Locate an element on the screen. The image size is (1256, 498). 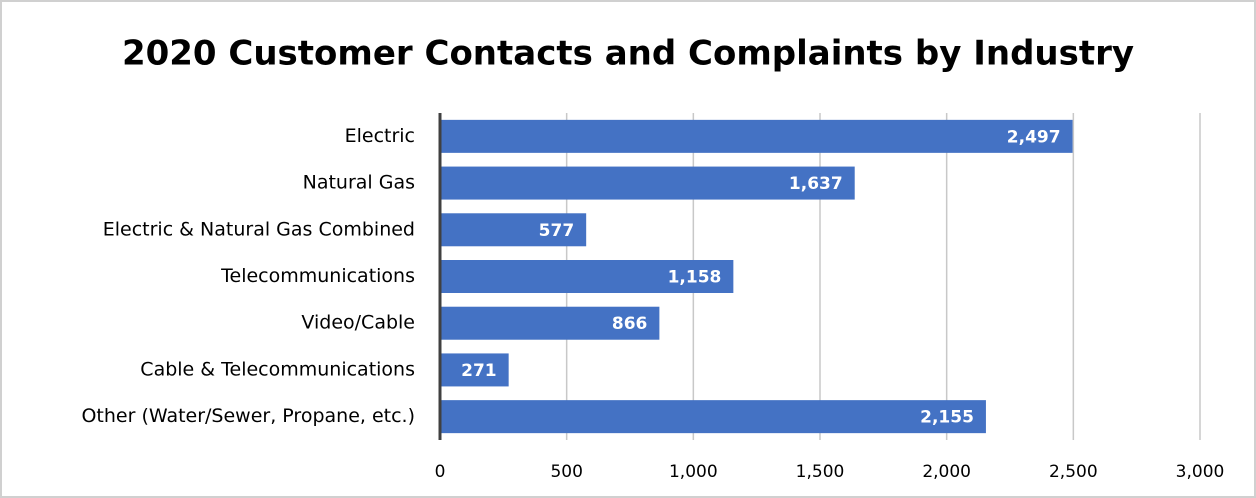
y-tick-label: Other (Water/Sewer, Propane, etc.) is located at coordinates (248, 416).